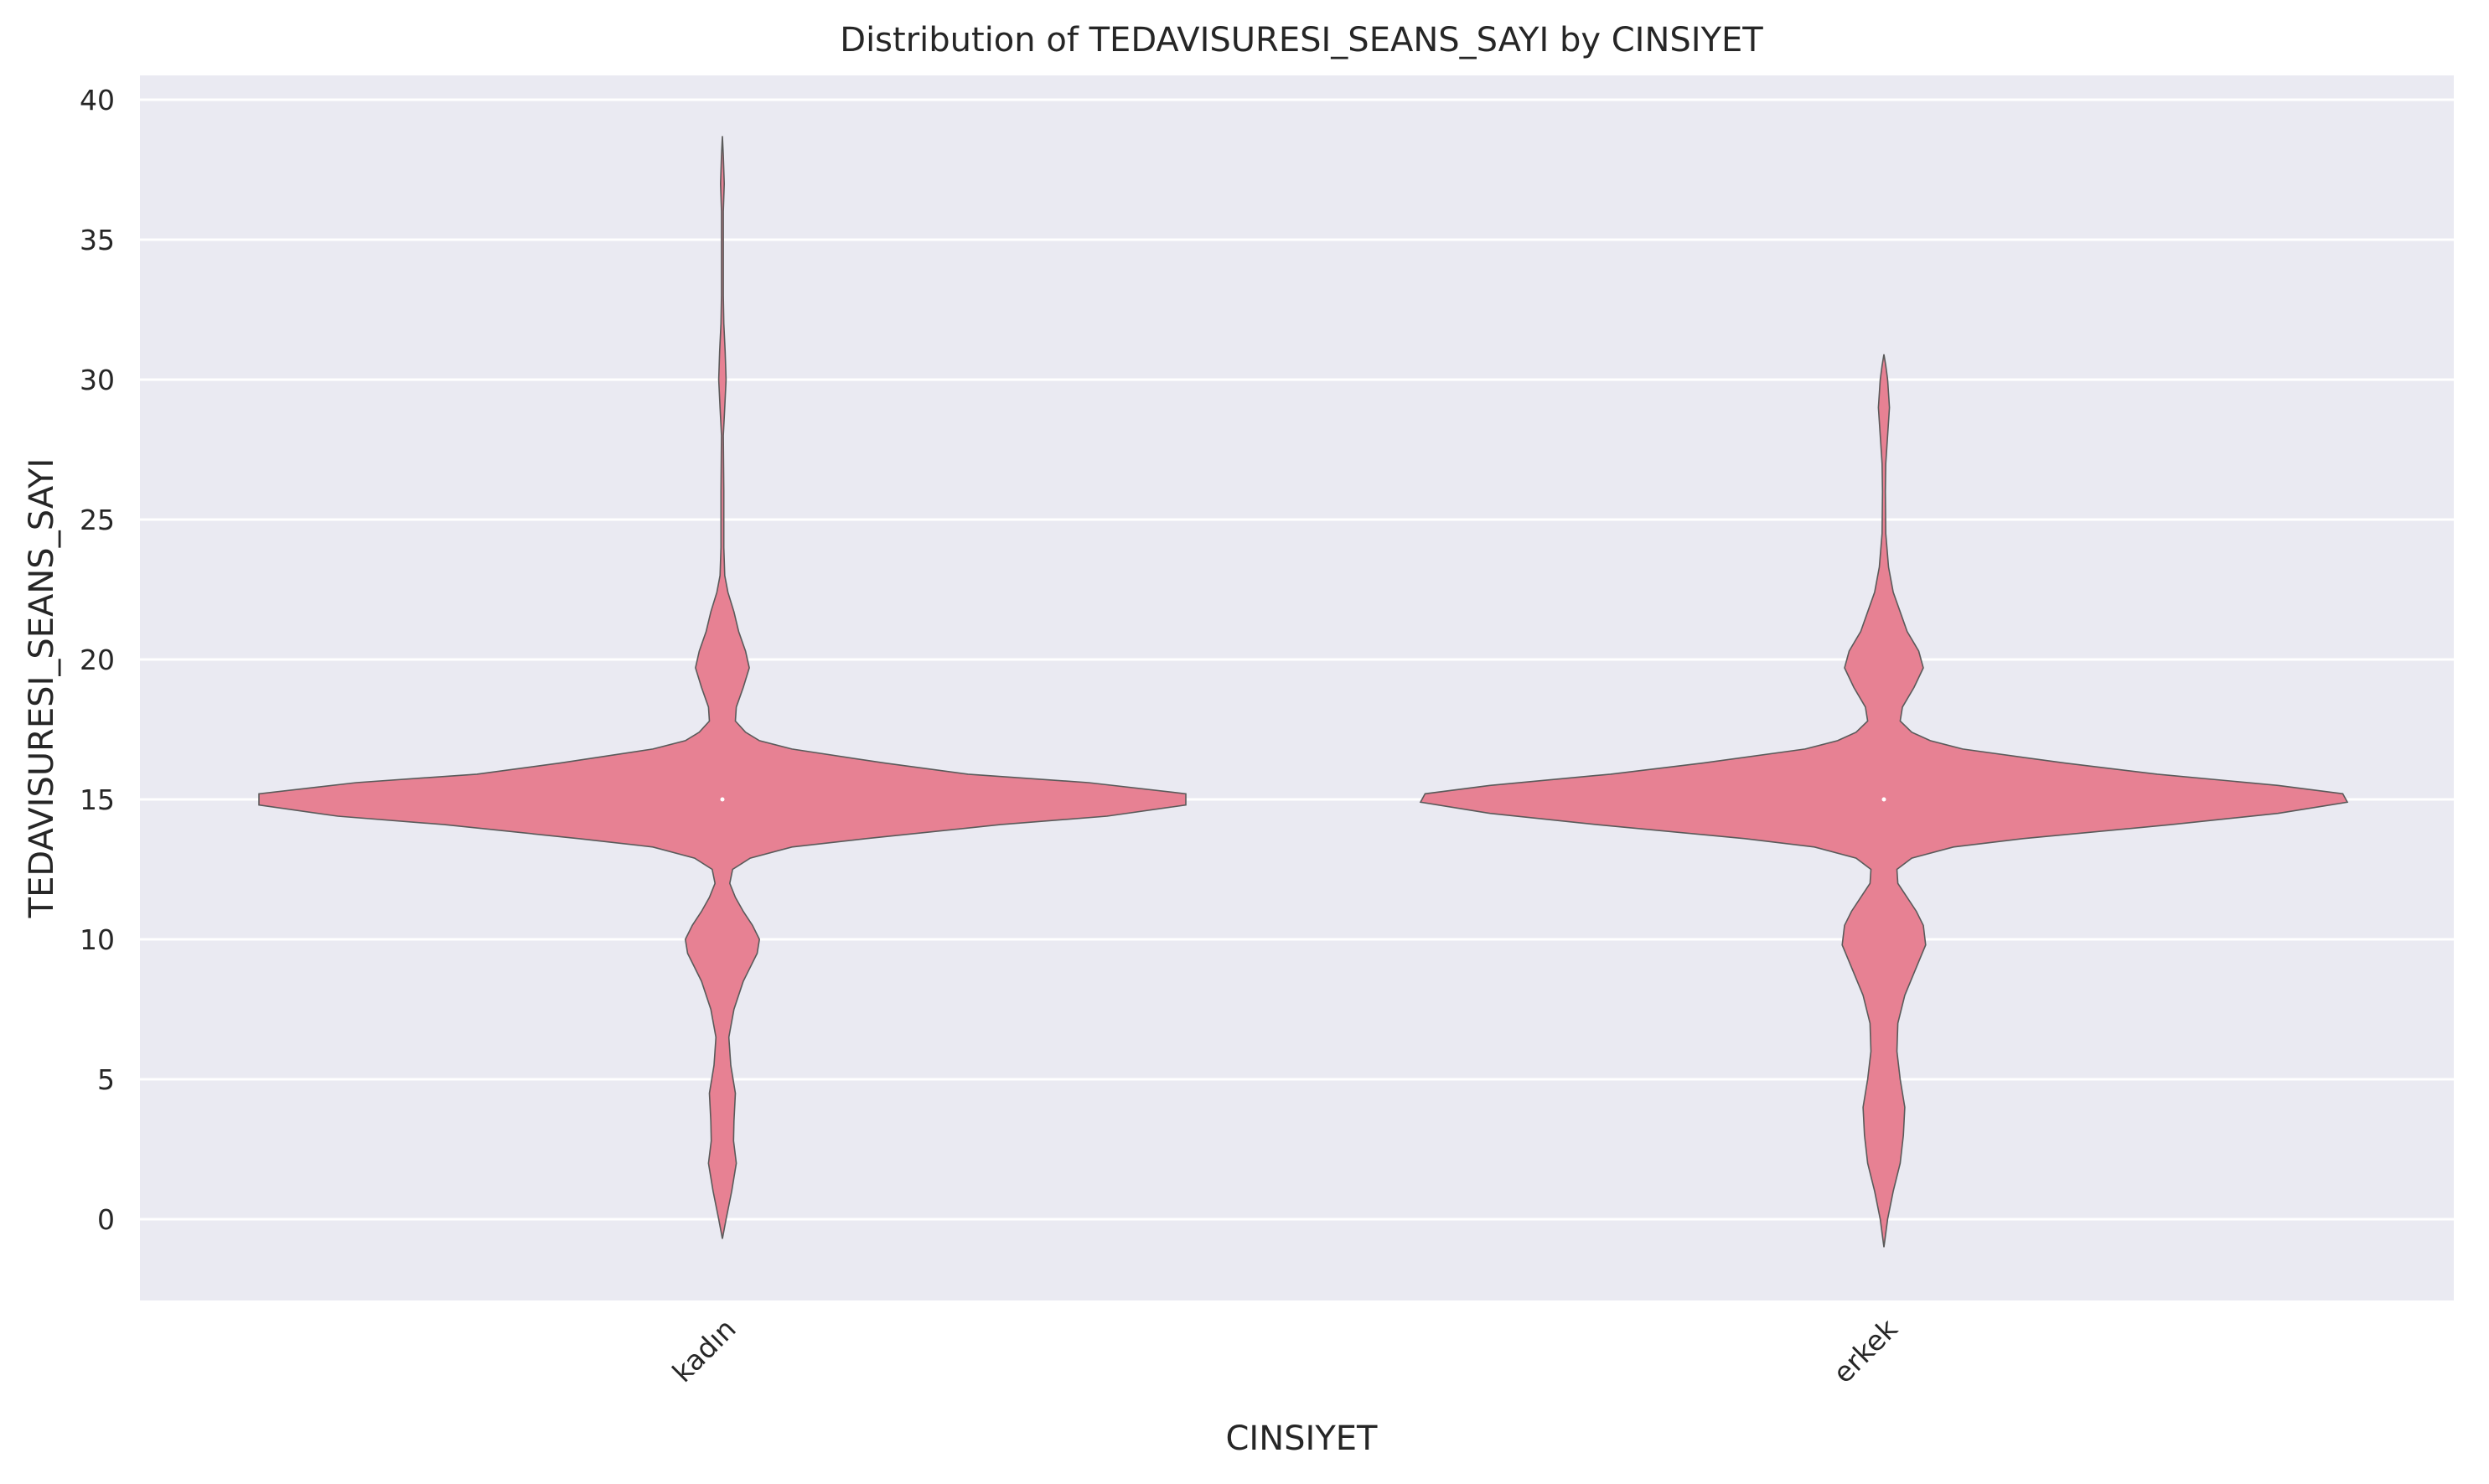 This screenshot has width=2489, height=1484. What do you see at coordinates (1303, 1438) in the screenshot?
I see `x-axis-label: CINSIYET` at bounding box center [1303, 1438].